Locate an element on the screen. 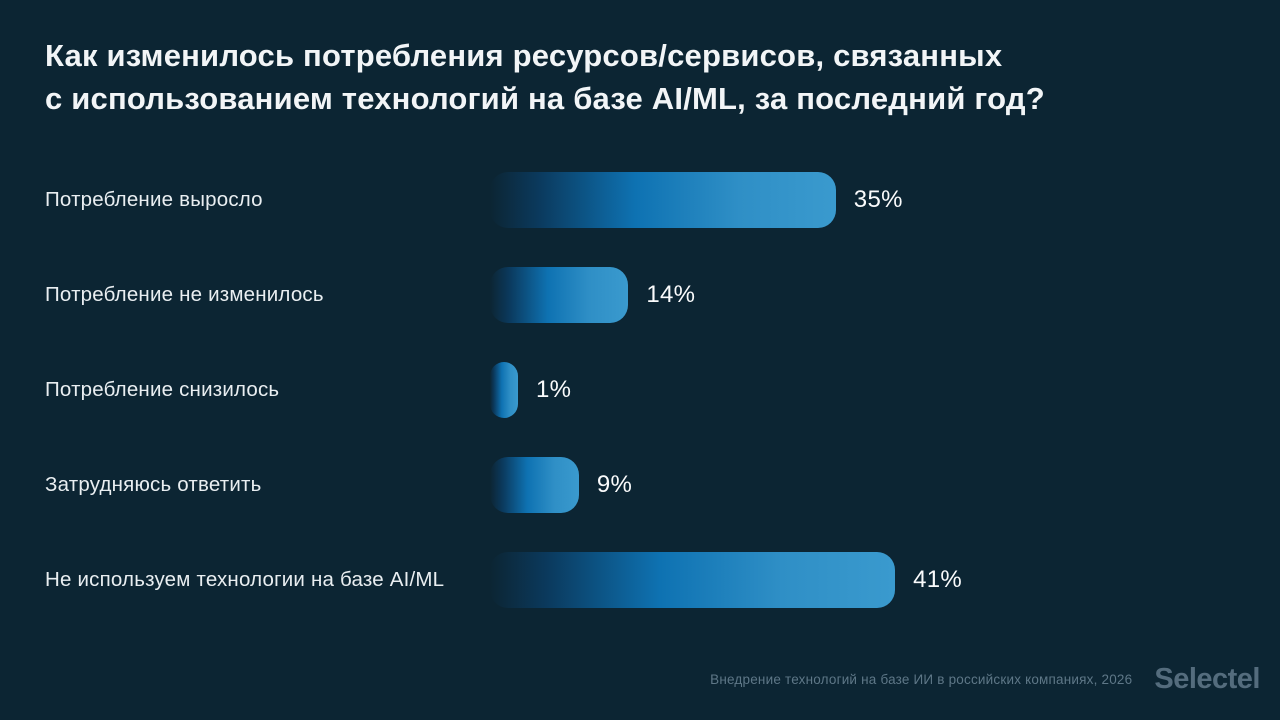 The width and height of the screenshot is (1280, 720). value-label: 35% is located at coordinates (878, 199).